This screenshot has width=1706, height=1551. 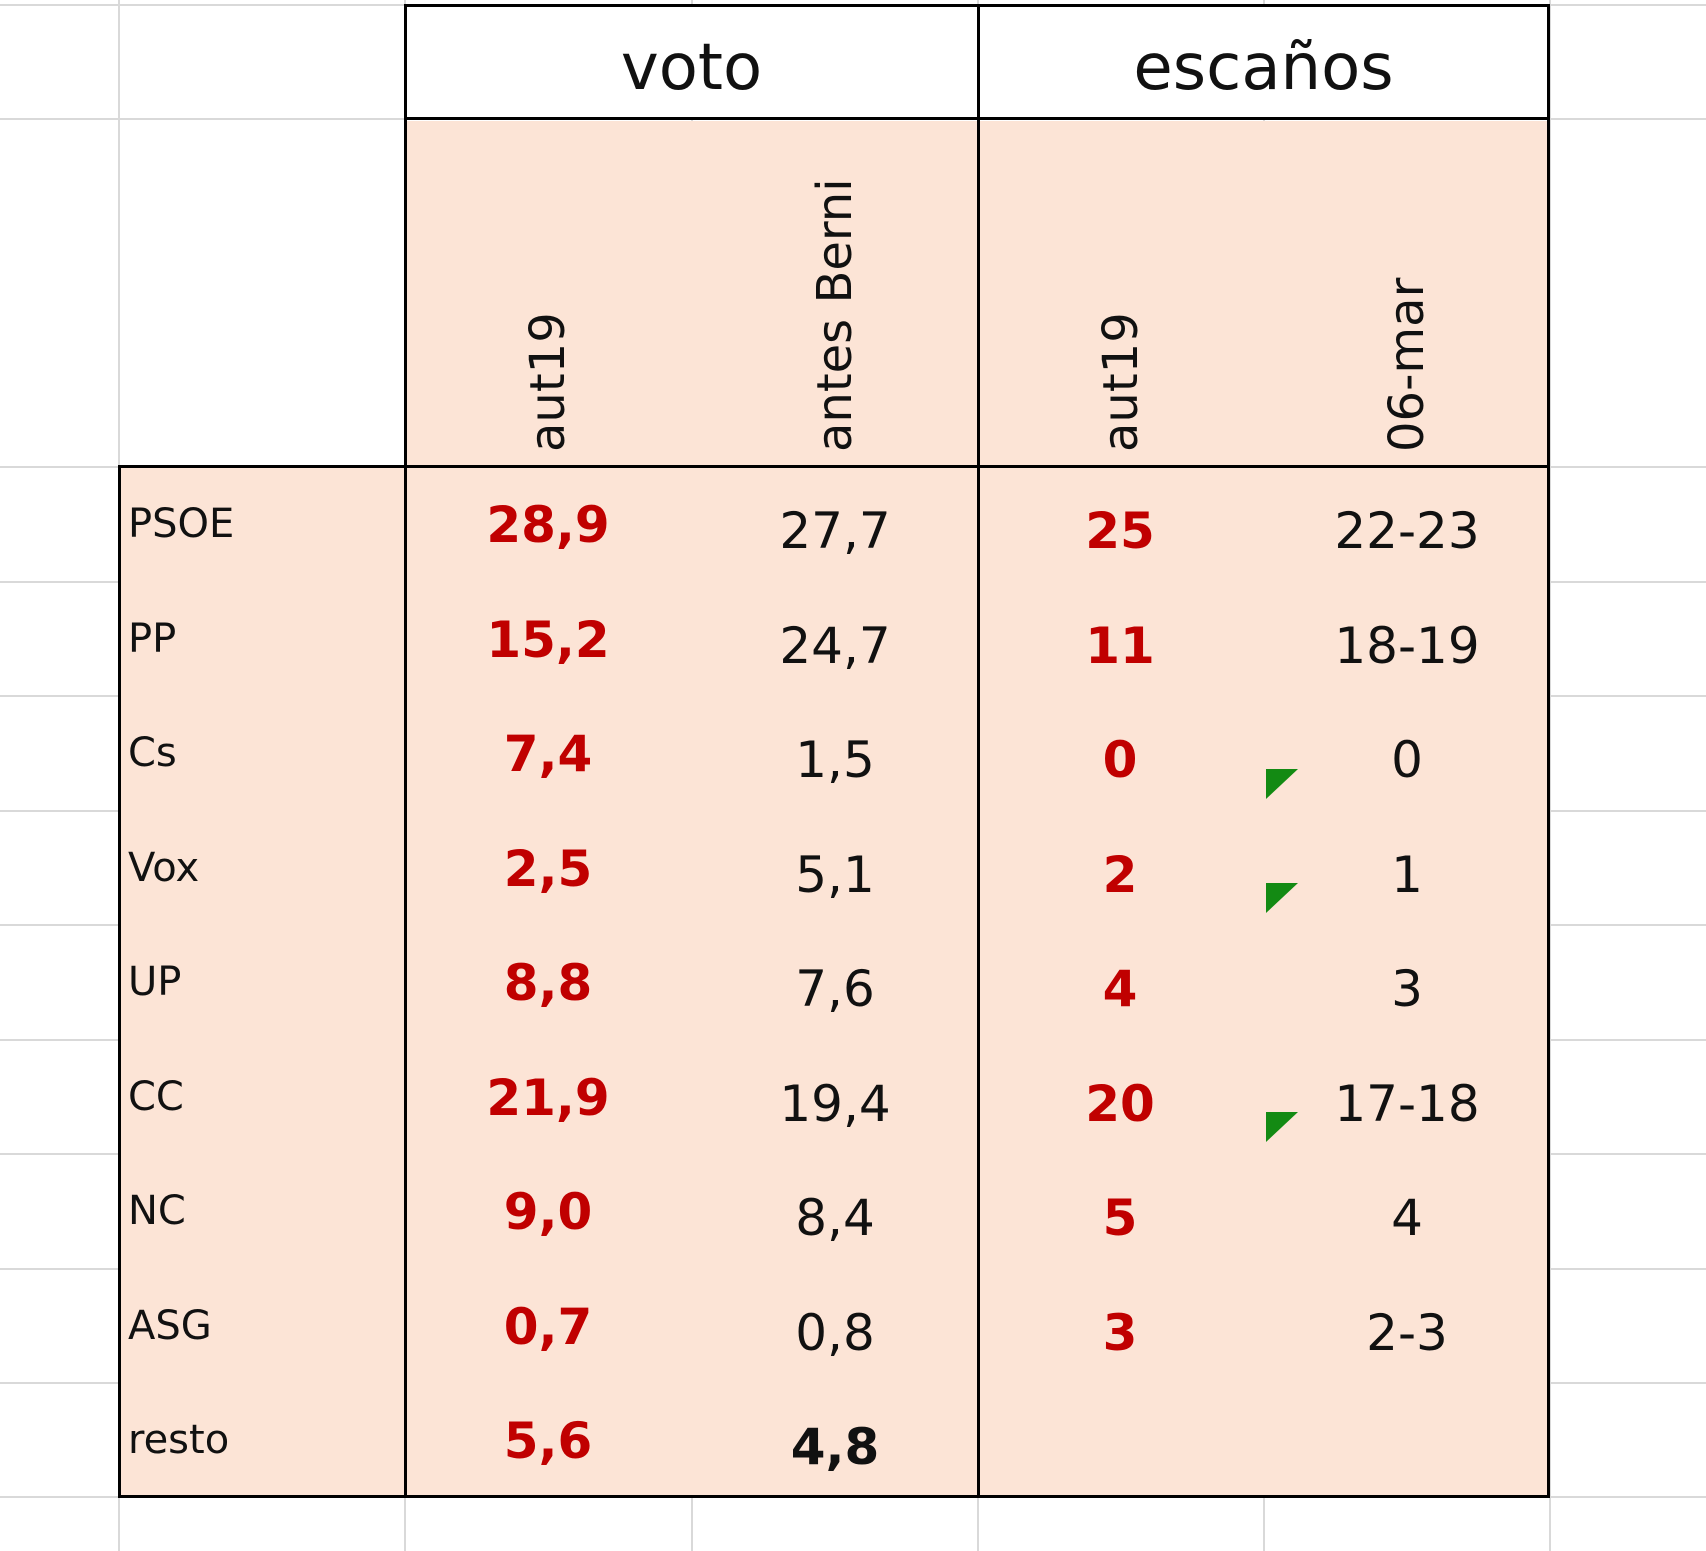 What do you see at coordinates (1407, 364) in the screenshot?
I see `col-header-escanos-06-mar: 06-mar` at bounding box center [1407, 364].